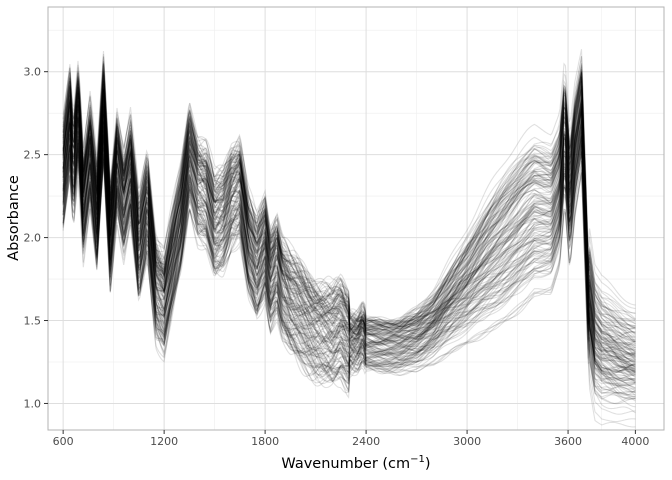 Image resolution: width=672 pixels, height=480 pixels. What do you see at coordinates (568, 441) in the screenshot?
I see `x-tick-label: 3600` at bounding box center [568, 441].